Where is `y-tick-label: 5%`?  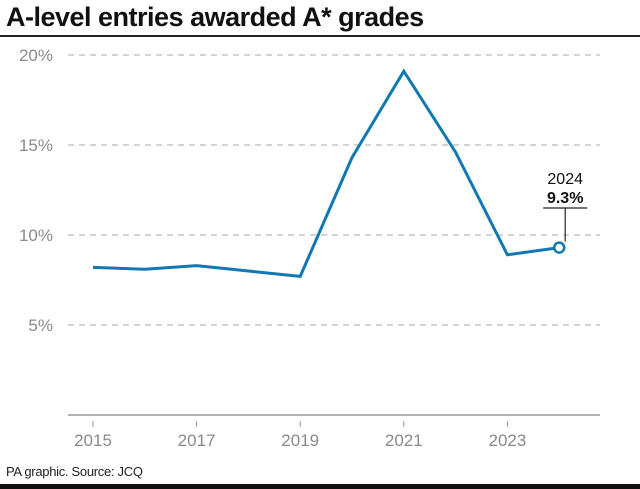
y-tick-label: 5% is located at coordinates (40, 325).